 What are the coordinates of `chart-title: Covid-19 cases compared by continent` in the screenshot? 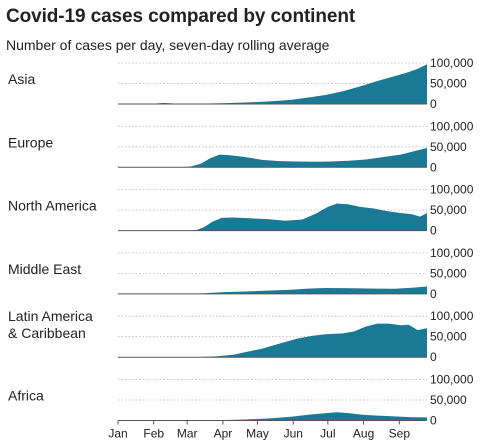 It's located at (181, 16).